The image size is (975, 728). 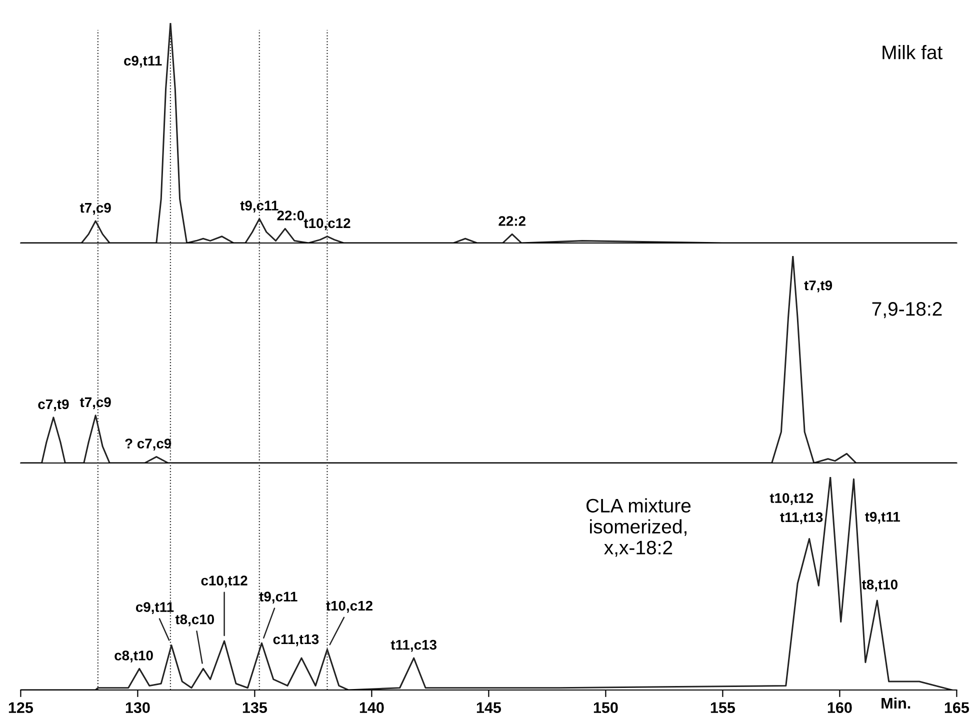 I want to click on annotation: t11,t13, so click(x=801, y=518).